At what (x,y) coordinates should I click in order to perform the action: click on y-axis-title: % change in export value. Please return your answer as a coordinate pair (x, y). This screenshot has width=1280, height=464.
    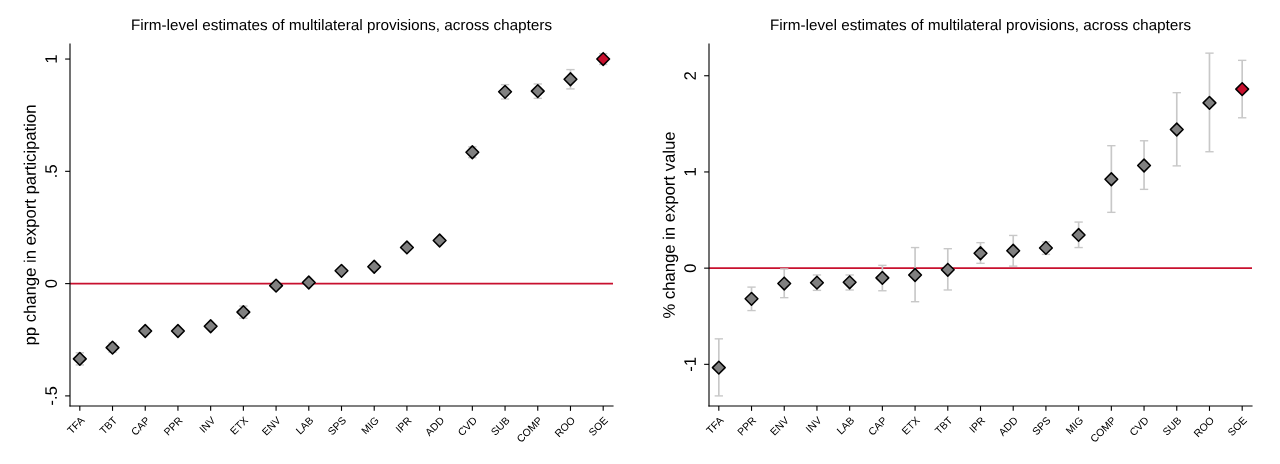
    Looking at the image, I should click on (670, 225).